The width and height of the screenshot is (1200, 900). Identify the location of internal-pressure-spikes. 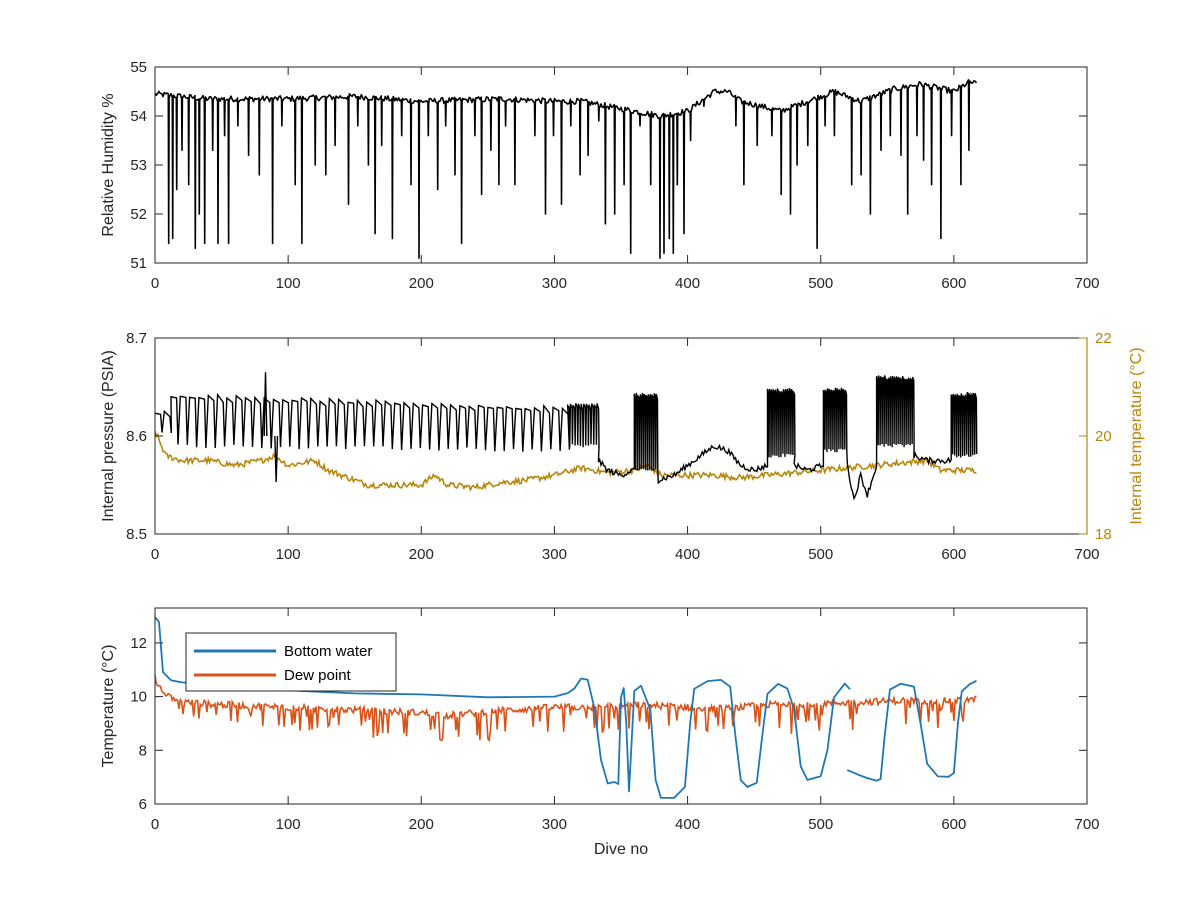
(271, 427).